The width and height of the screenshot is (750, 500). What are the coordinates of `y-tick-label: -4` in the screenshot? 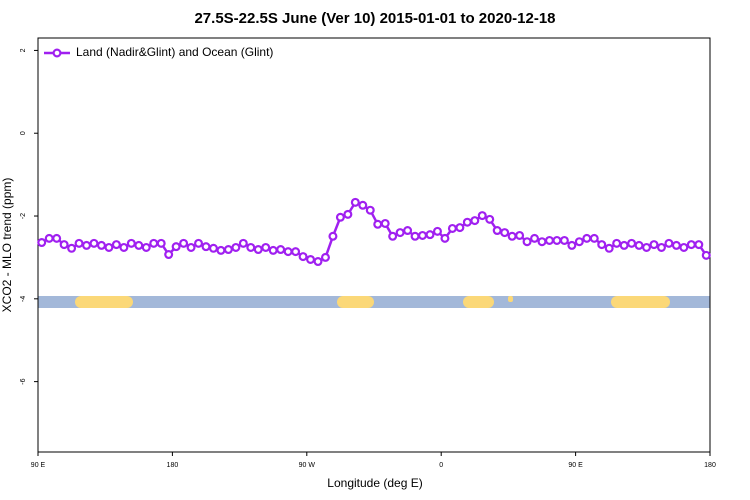 It's located at (23, 299).